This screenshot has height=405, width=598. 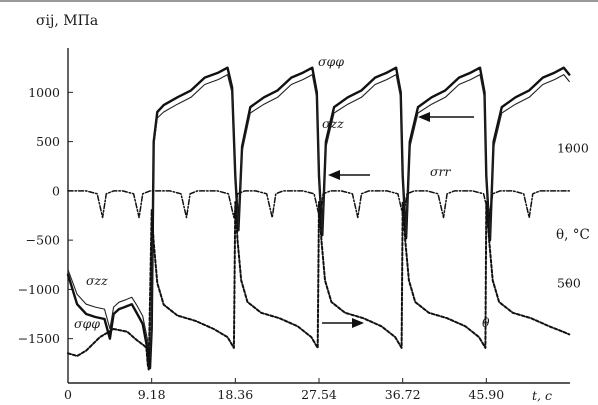 I want to click on label-sigma-phiphi-lower: σφφ, so click(x=87, y=323).